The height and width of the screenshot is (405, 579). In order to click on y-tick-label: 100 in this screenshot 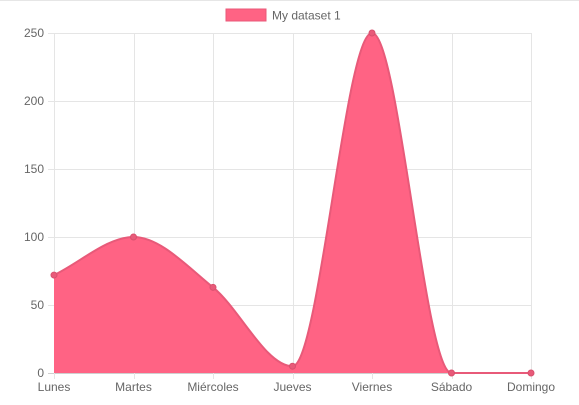, I will do `click(34, 237)`.